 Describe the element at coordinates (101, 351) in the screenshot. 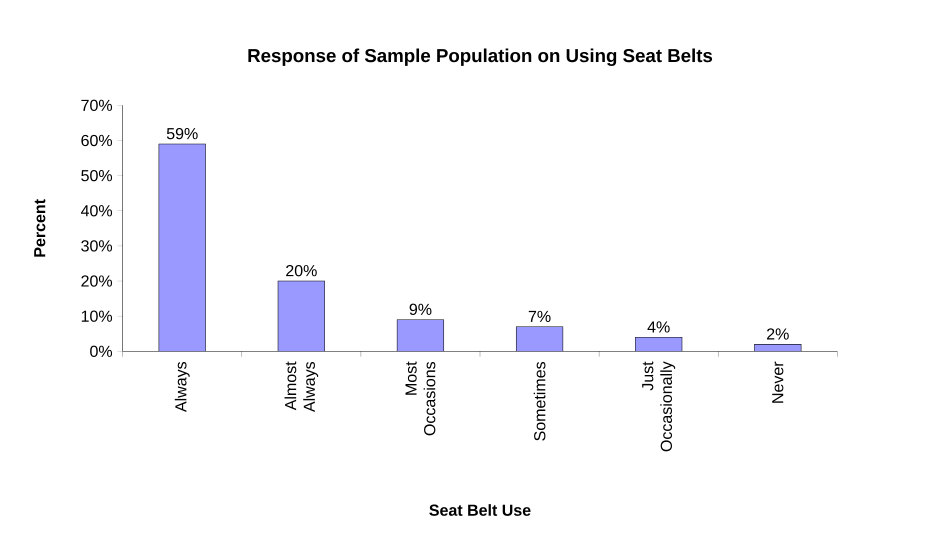

I see `y-tick-label: 0%` at that location.